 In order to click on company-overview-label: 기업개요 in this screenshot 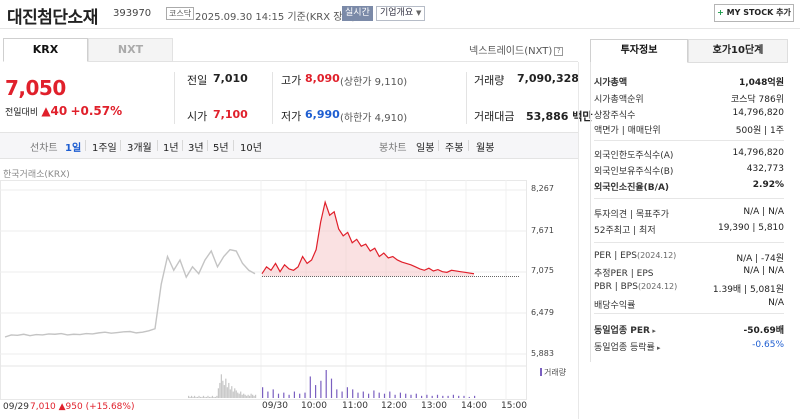, I will do `click(397, 13)`.